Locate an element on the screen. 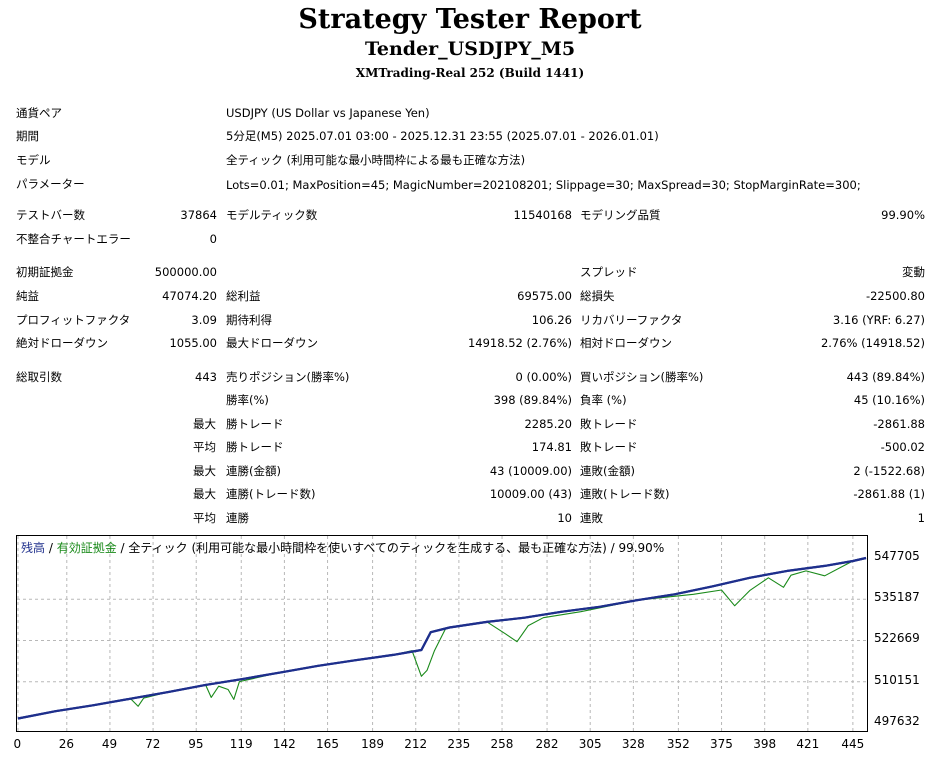 This screenshot has width=940, height=761. period-label: 期間 is located at coordinates (27, 136).